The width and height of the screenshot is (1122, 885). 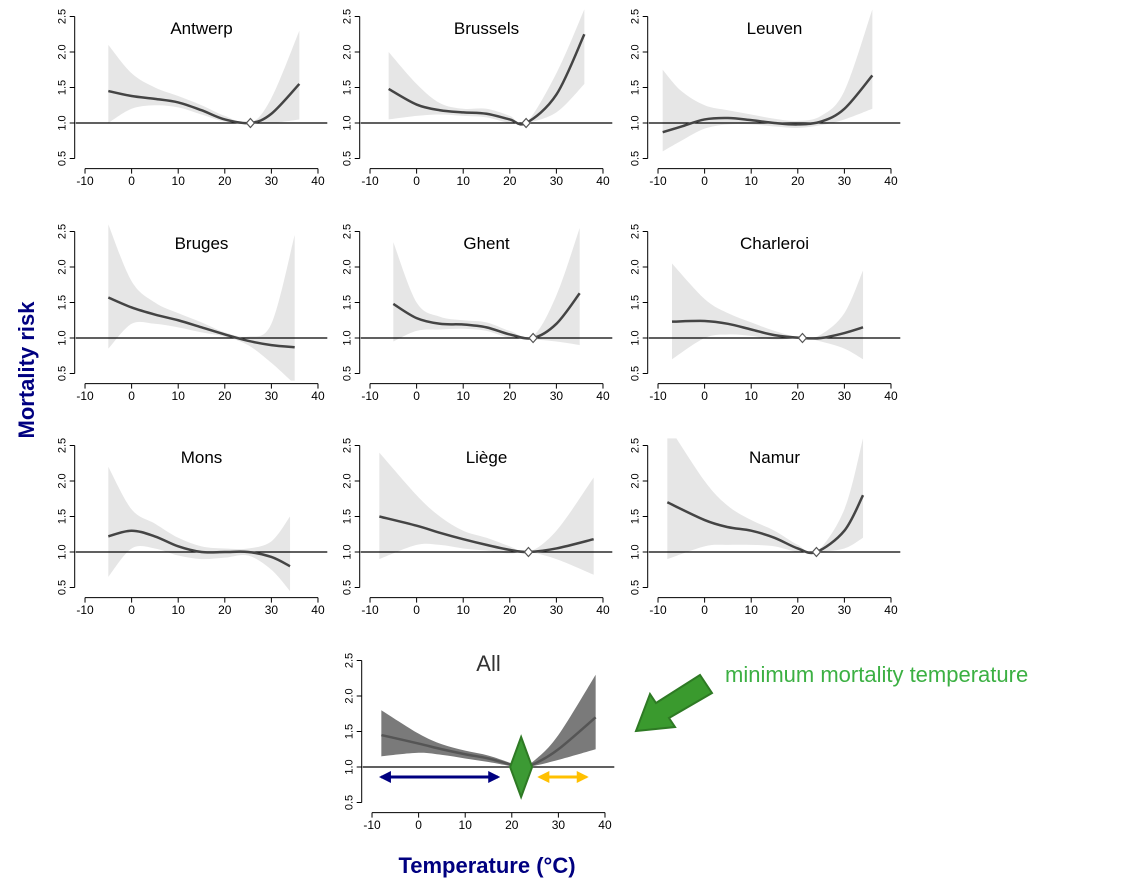 What do you see at coordinates (765, 313) in the screenshot?
I see `panel: Charleroi -10 0 10 20 30 40 0.5 1.0 1.5 2.0 2.5` at bounding box center [765, 313].